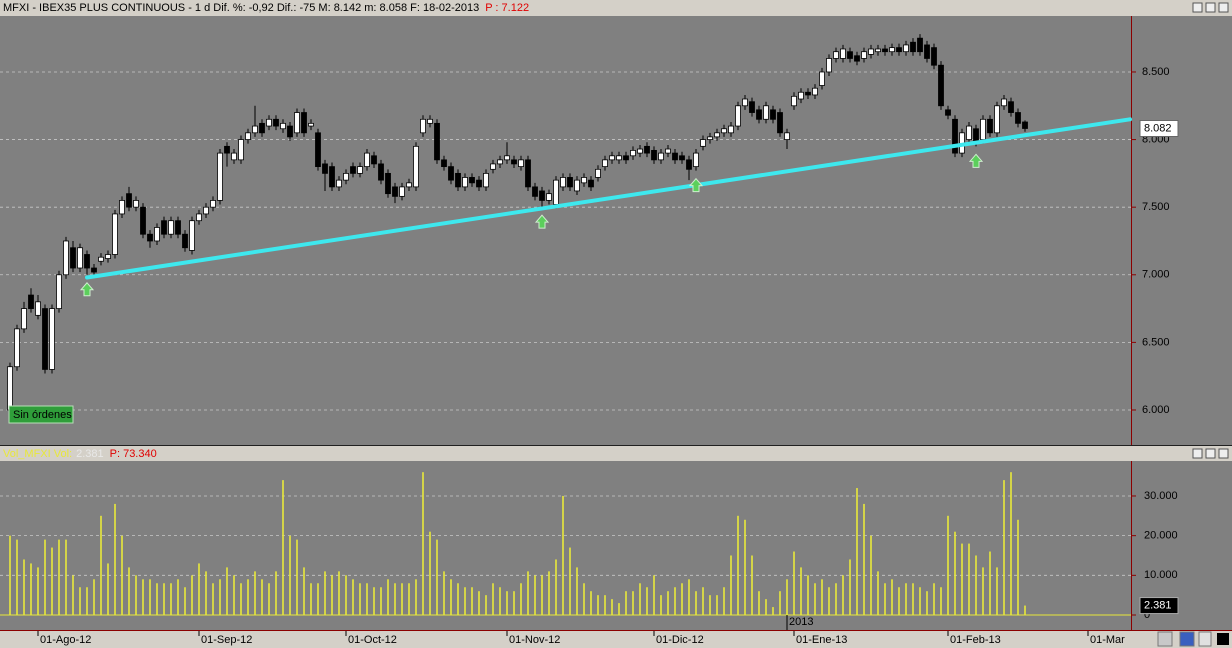  What do you see at coordinates (616, 8) in the screenshot?
I see `price-header-bar` at bounding box center [616, 8].